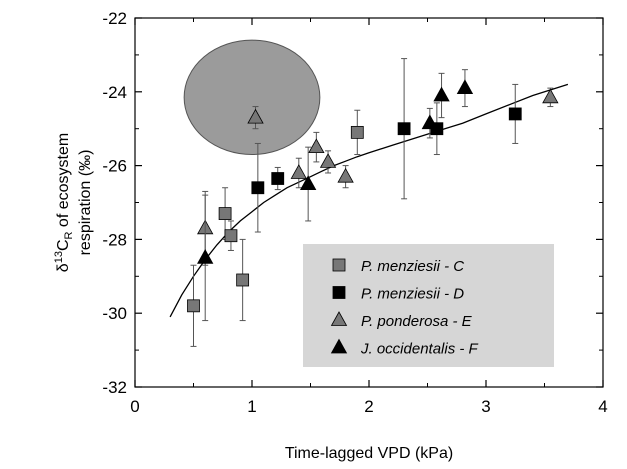 The image size is (627, 469). What do you see at coordinates (251, 406) in the screenshot?
I see `x-tick-label: 1` at bounding box center [251, 406].